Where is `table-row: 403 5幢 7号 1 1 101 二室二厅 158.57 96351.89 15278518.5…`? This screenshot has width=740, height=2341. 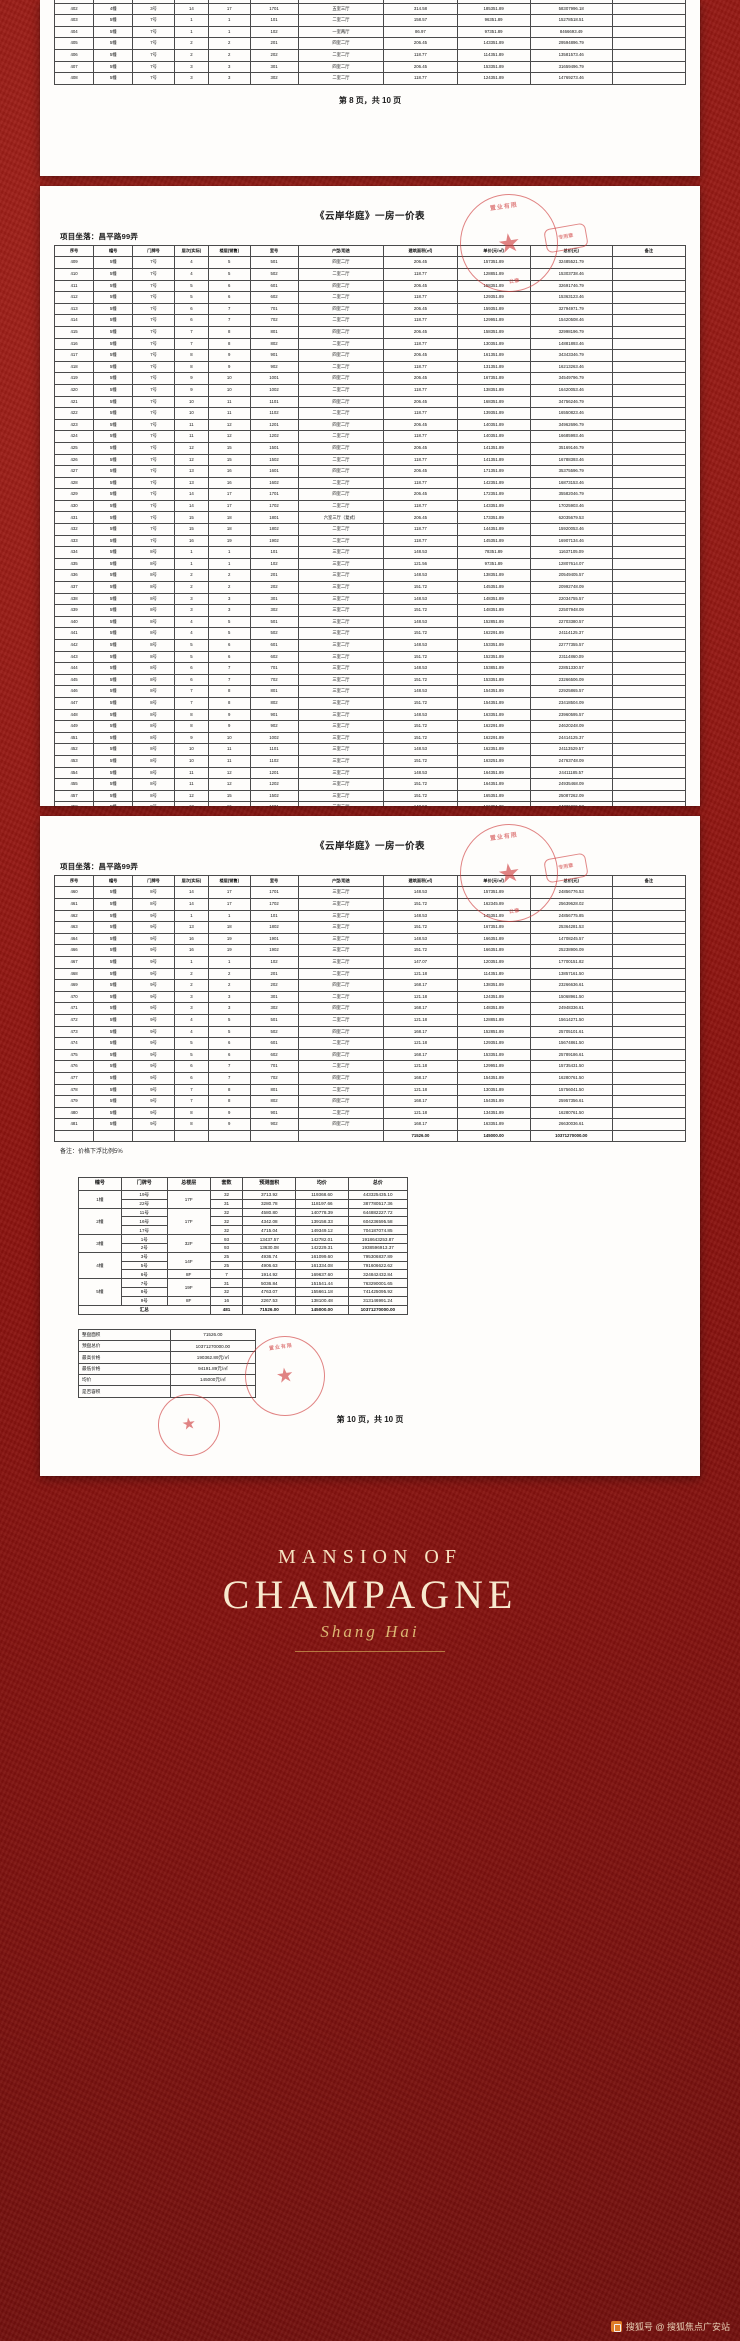 table-row: 403 5幢 7号 1 1 101 二室二厅 158.57 96351.89 15278518.5… is located at coordinates (370, 20).